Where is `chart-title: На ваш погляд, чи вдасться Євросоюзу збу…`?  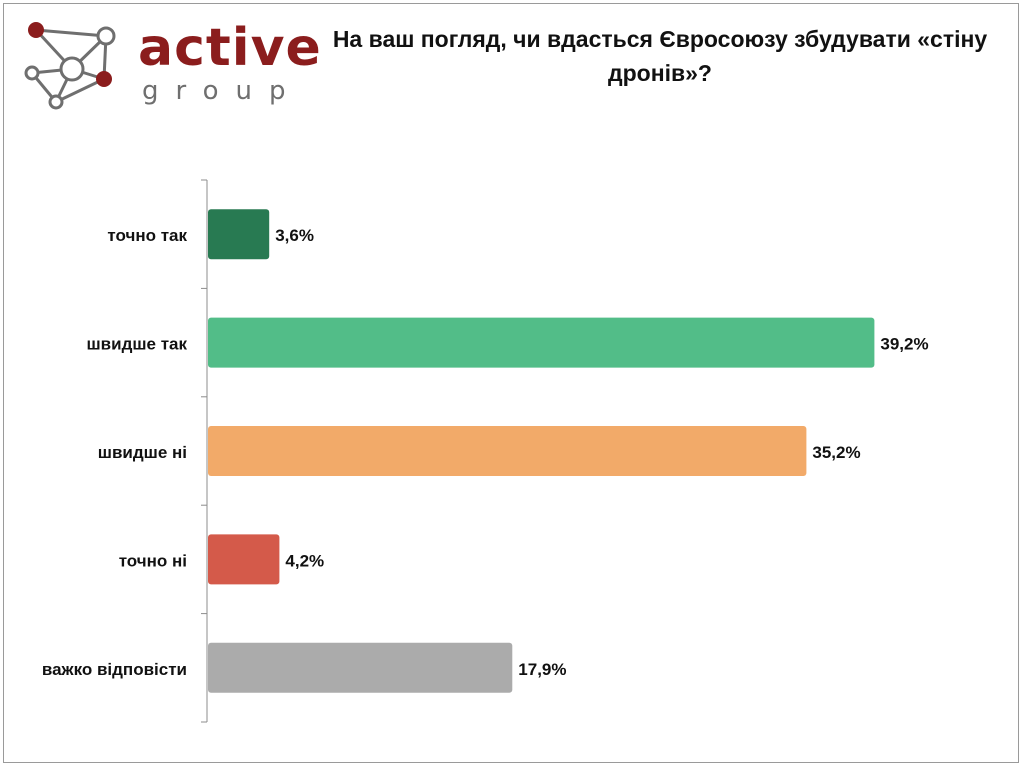
chart-title: На ваш погляд, чи вдасться Євросоюзу збу… is located at coordinates (660, 56).